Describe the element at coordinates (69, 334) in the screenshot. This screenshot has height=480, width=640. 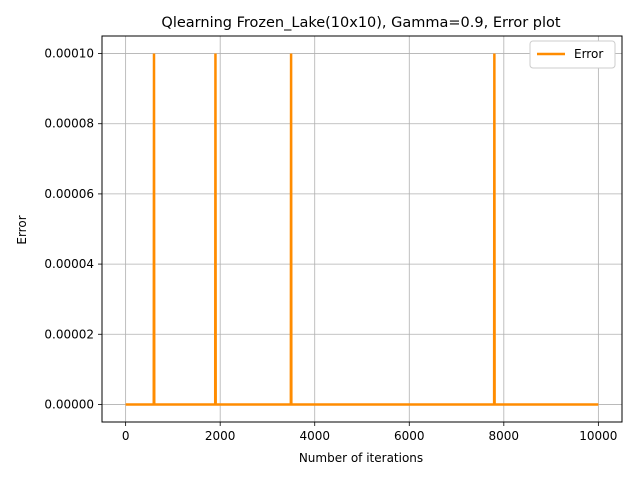
I see `y-tick-label: 0.00002` at that location.